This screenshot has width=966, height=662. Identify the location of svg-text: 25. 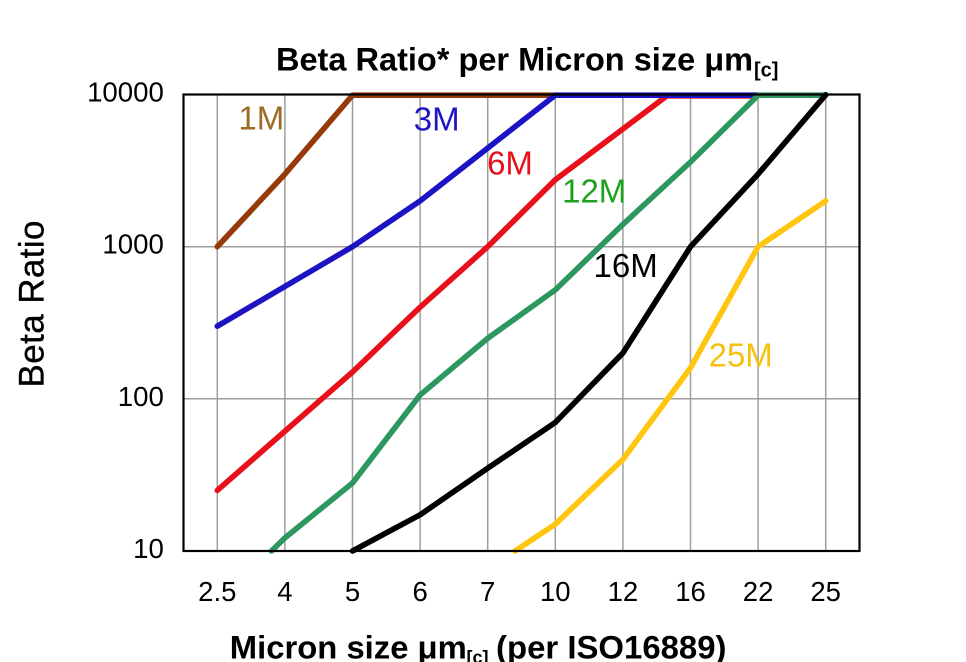
(825, 591).